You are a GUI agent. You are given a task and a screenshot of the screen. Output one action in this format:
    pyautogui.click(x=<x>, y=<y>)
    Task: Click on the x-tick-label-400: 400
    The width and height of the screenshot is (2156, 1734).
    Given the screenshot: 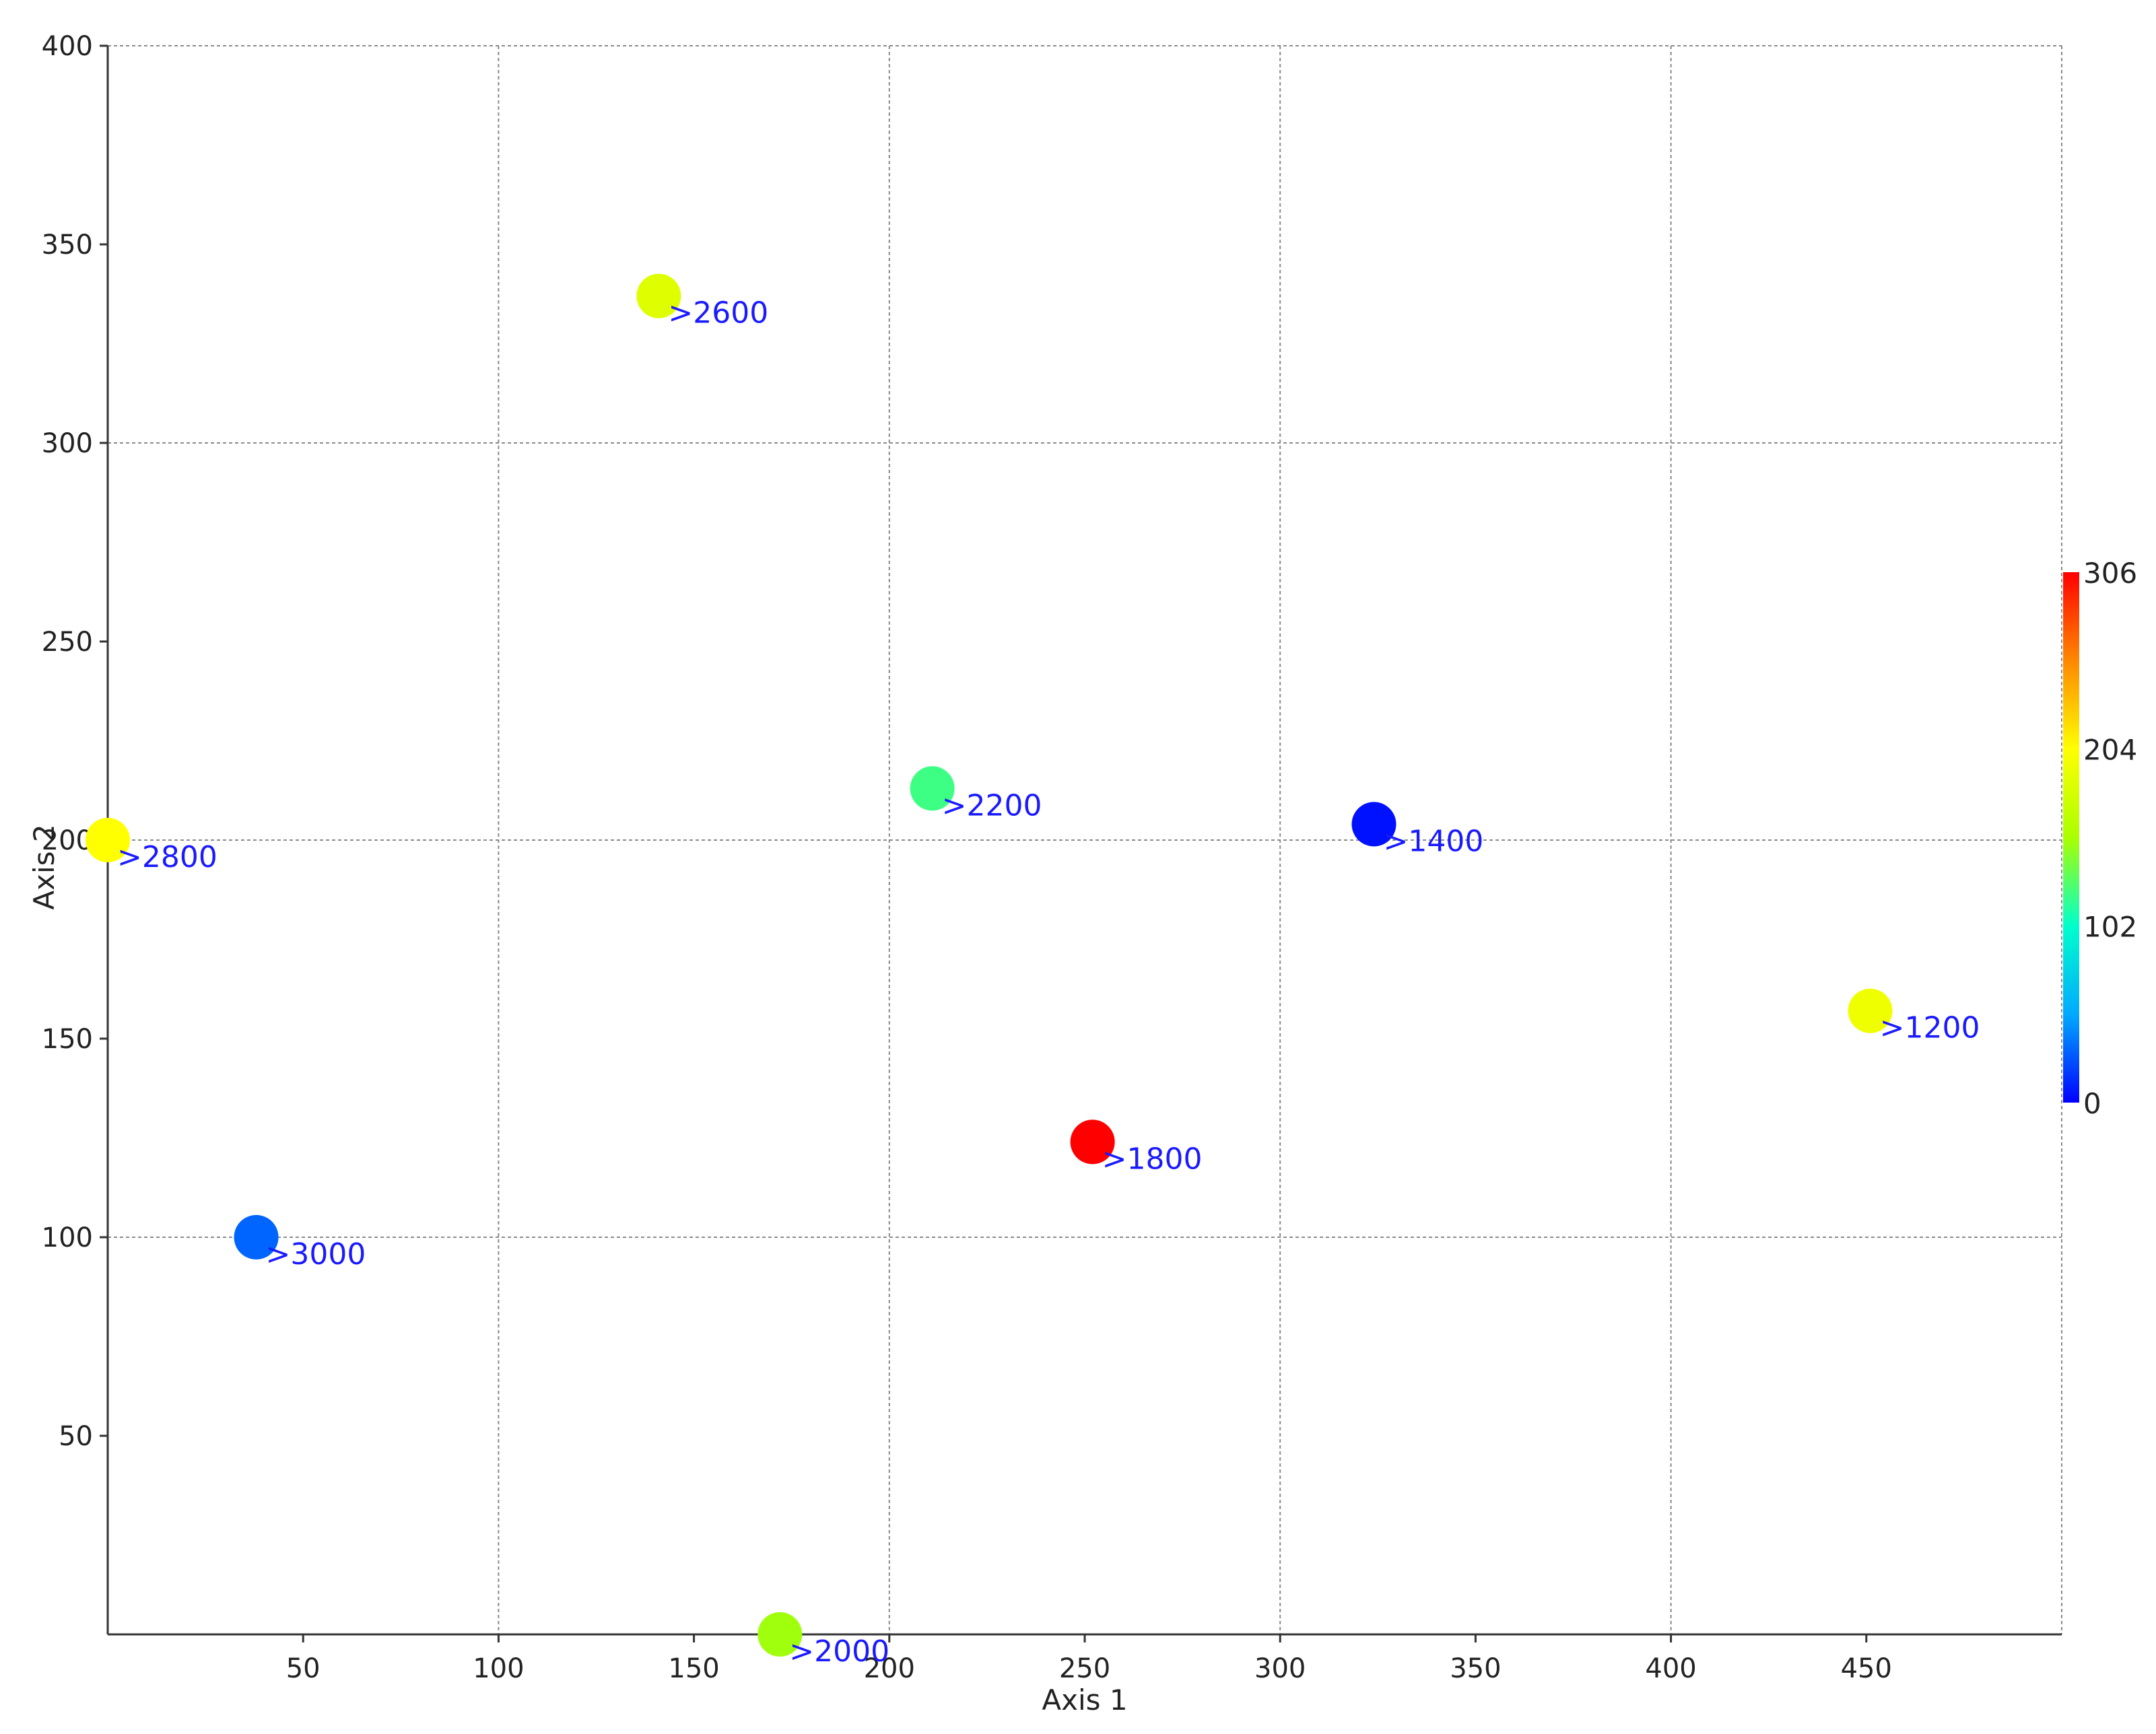 What is the action you would take?
    pyautogui.click(x=1670, y=1668)
    